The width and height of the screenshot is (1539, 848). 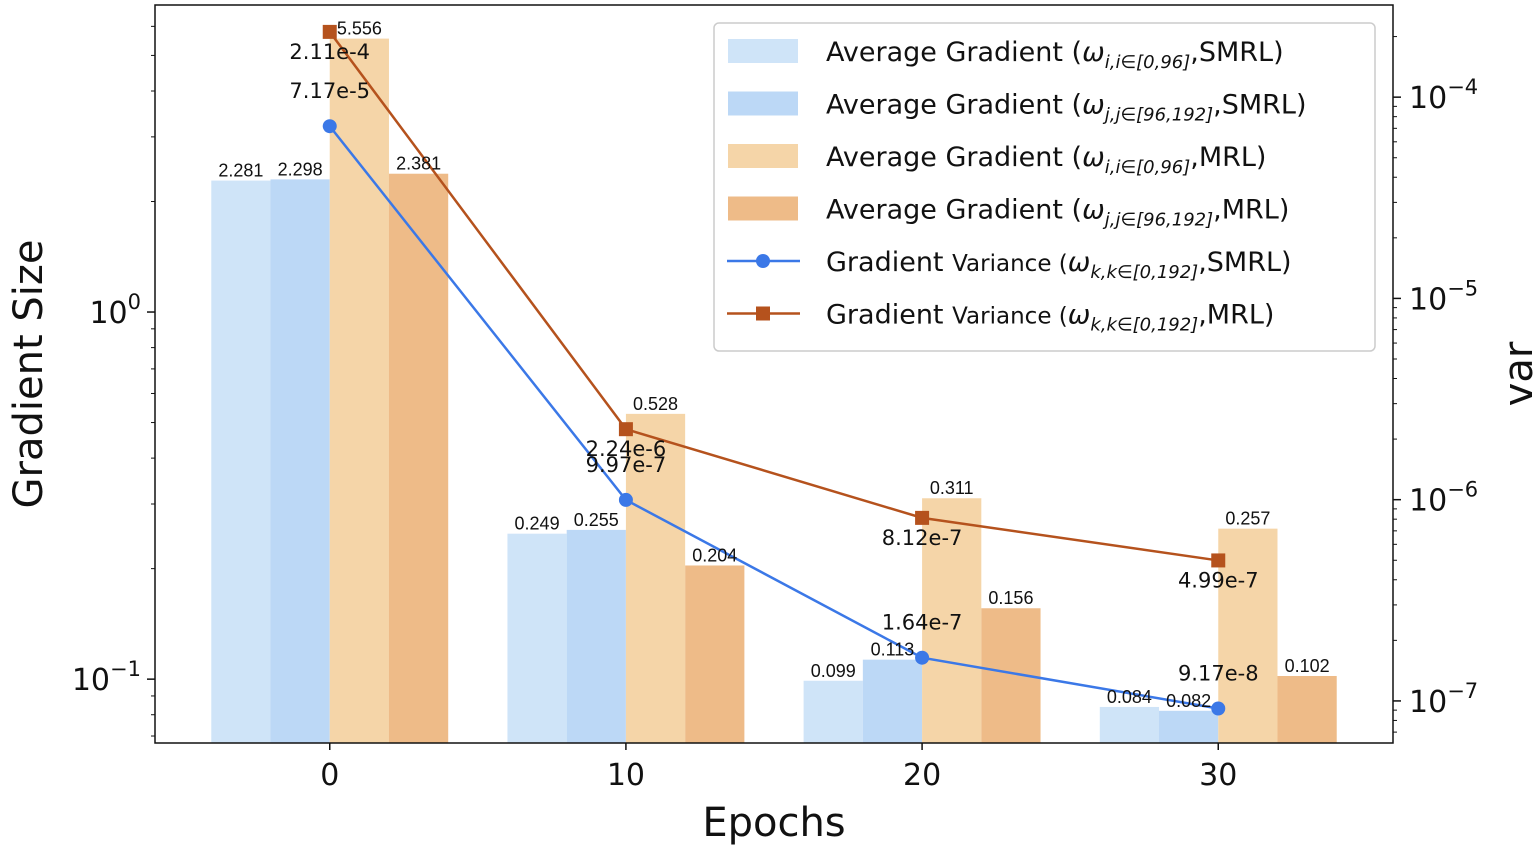 I want to click on variance-value-label: 4.99e-7, so click(x=1218, y=580).